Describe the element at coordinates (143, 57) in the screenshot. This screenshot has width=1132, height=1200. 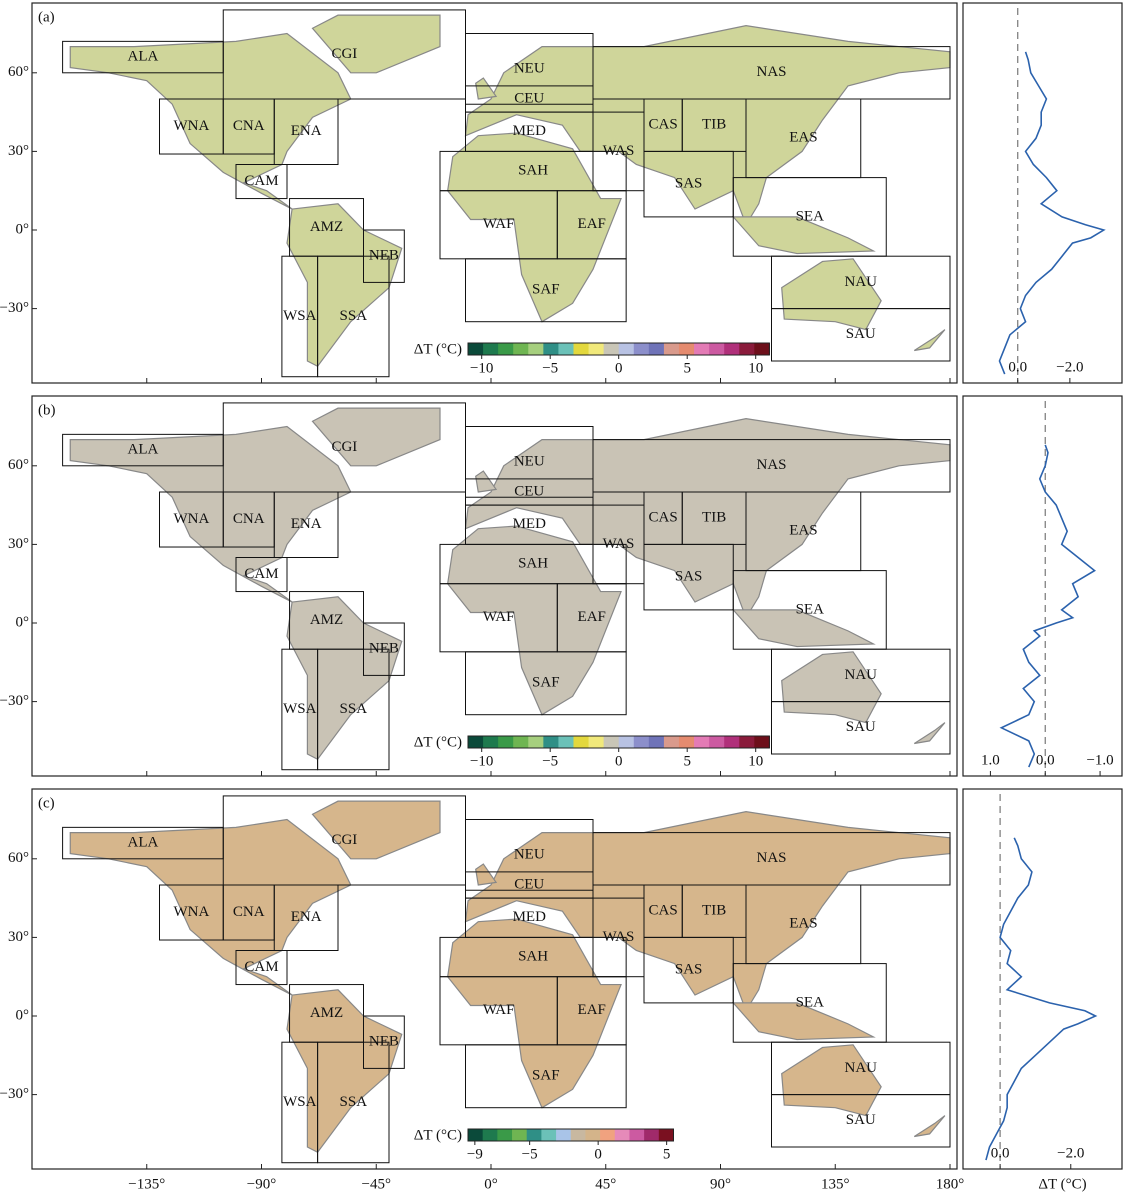
I see `region-label: ALA` at that location.